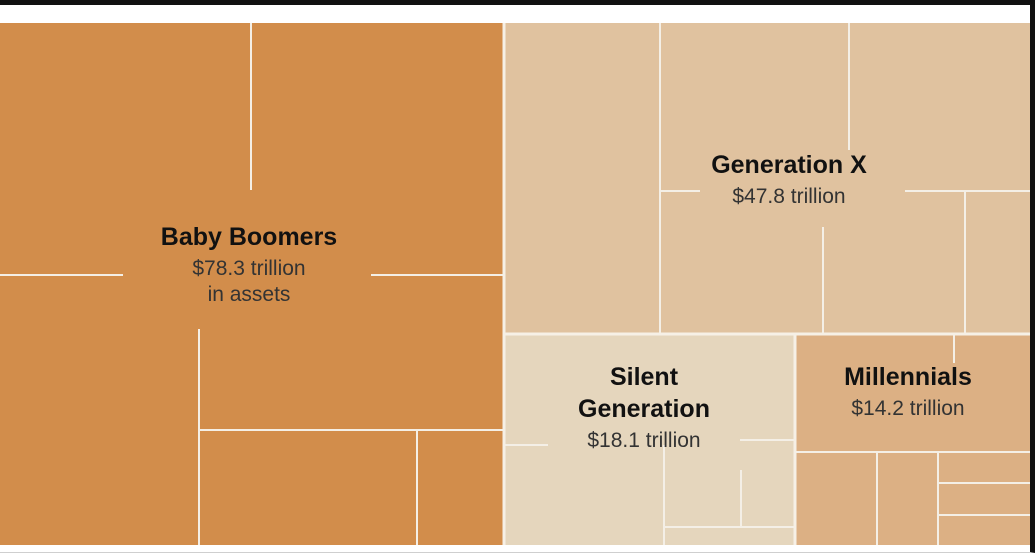 This screenshot has width=1035, height=558. I want to click on category-name-silent: Generation, so click(644, 409).